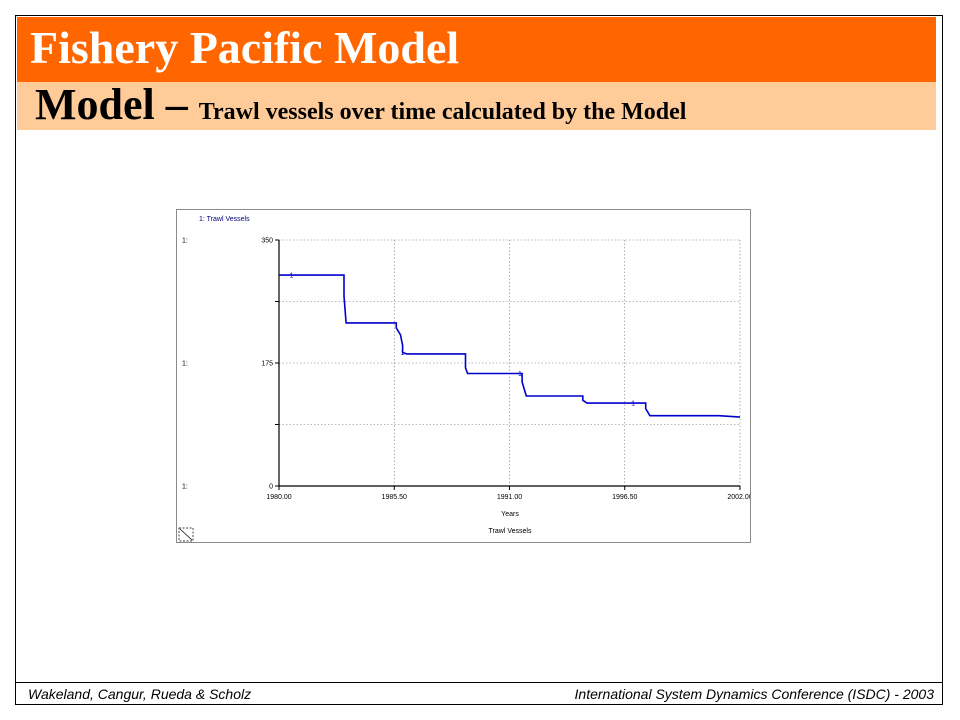 The width and height of the screenshot is (960, 720). I want to click on x-tick-label: 1991.00, so click(509, 497).